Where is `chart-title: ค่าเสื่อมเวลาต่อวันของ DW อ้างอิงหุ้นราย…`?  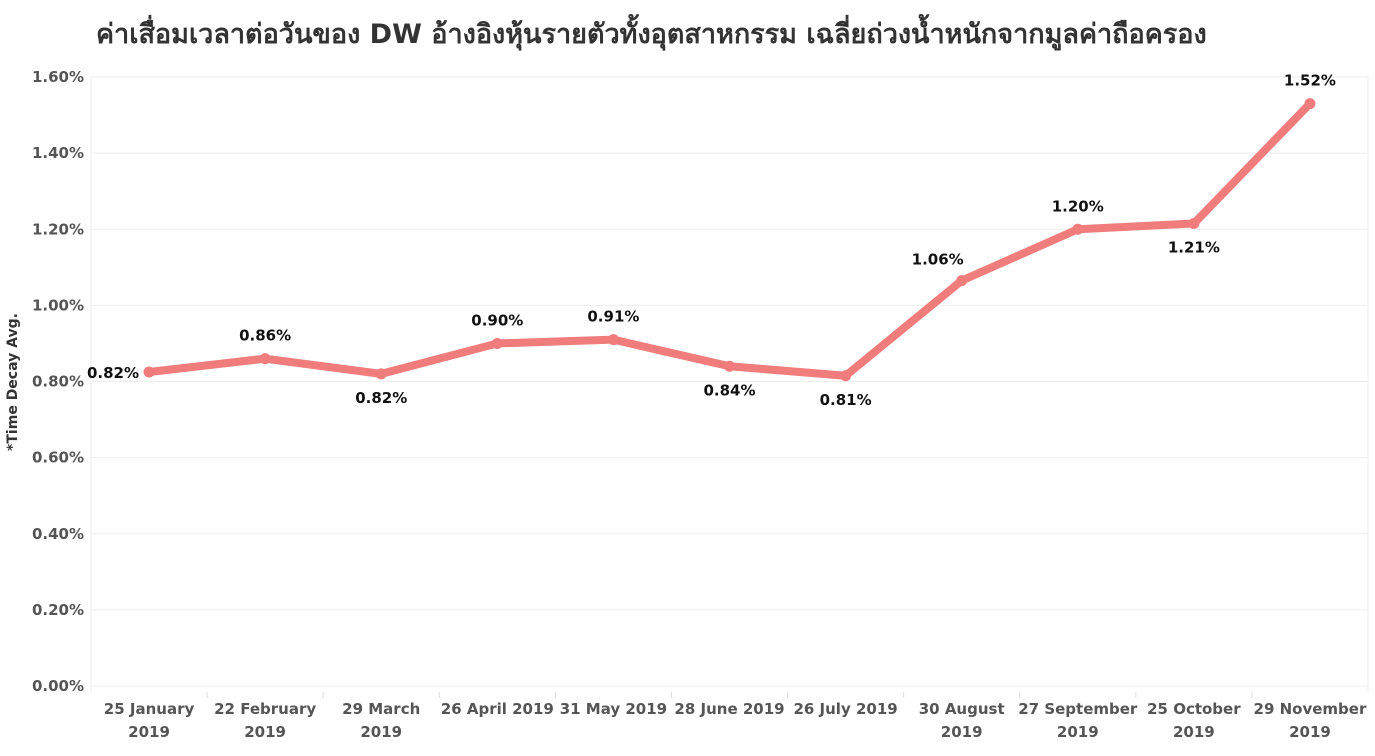 chart-title: ค่าเสื่อมเวลาต่อวันของ DW อ้างอิงหุ้นราย… is located at coordinates (651, 34).